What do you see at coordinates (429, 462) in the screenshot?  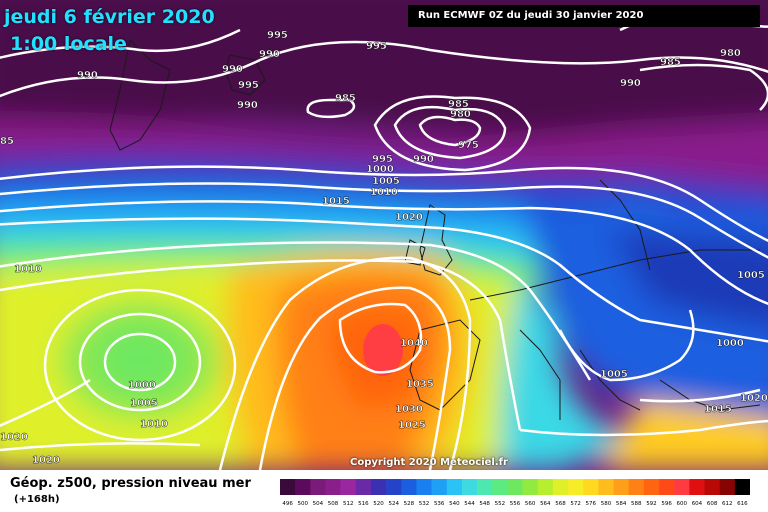 I see `copyright: Copyright 2020 Meteociel.fr` at bounding box center [429, 462].